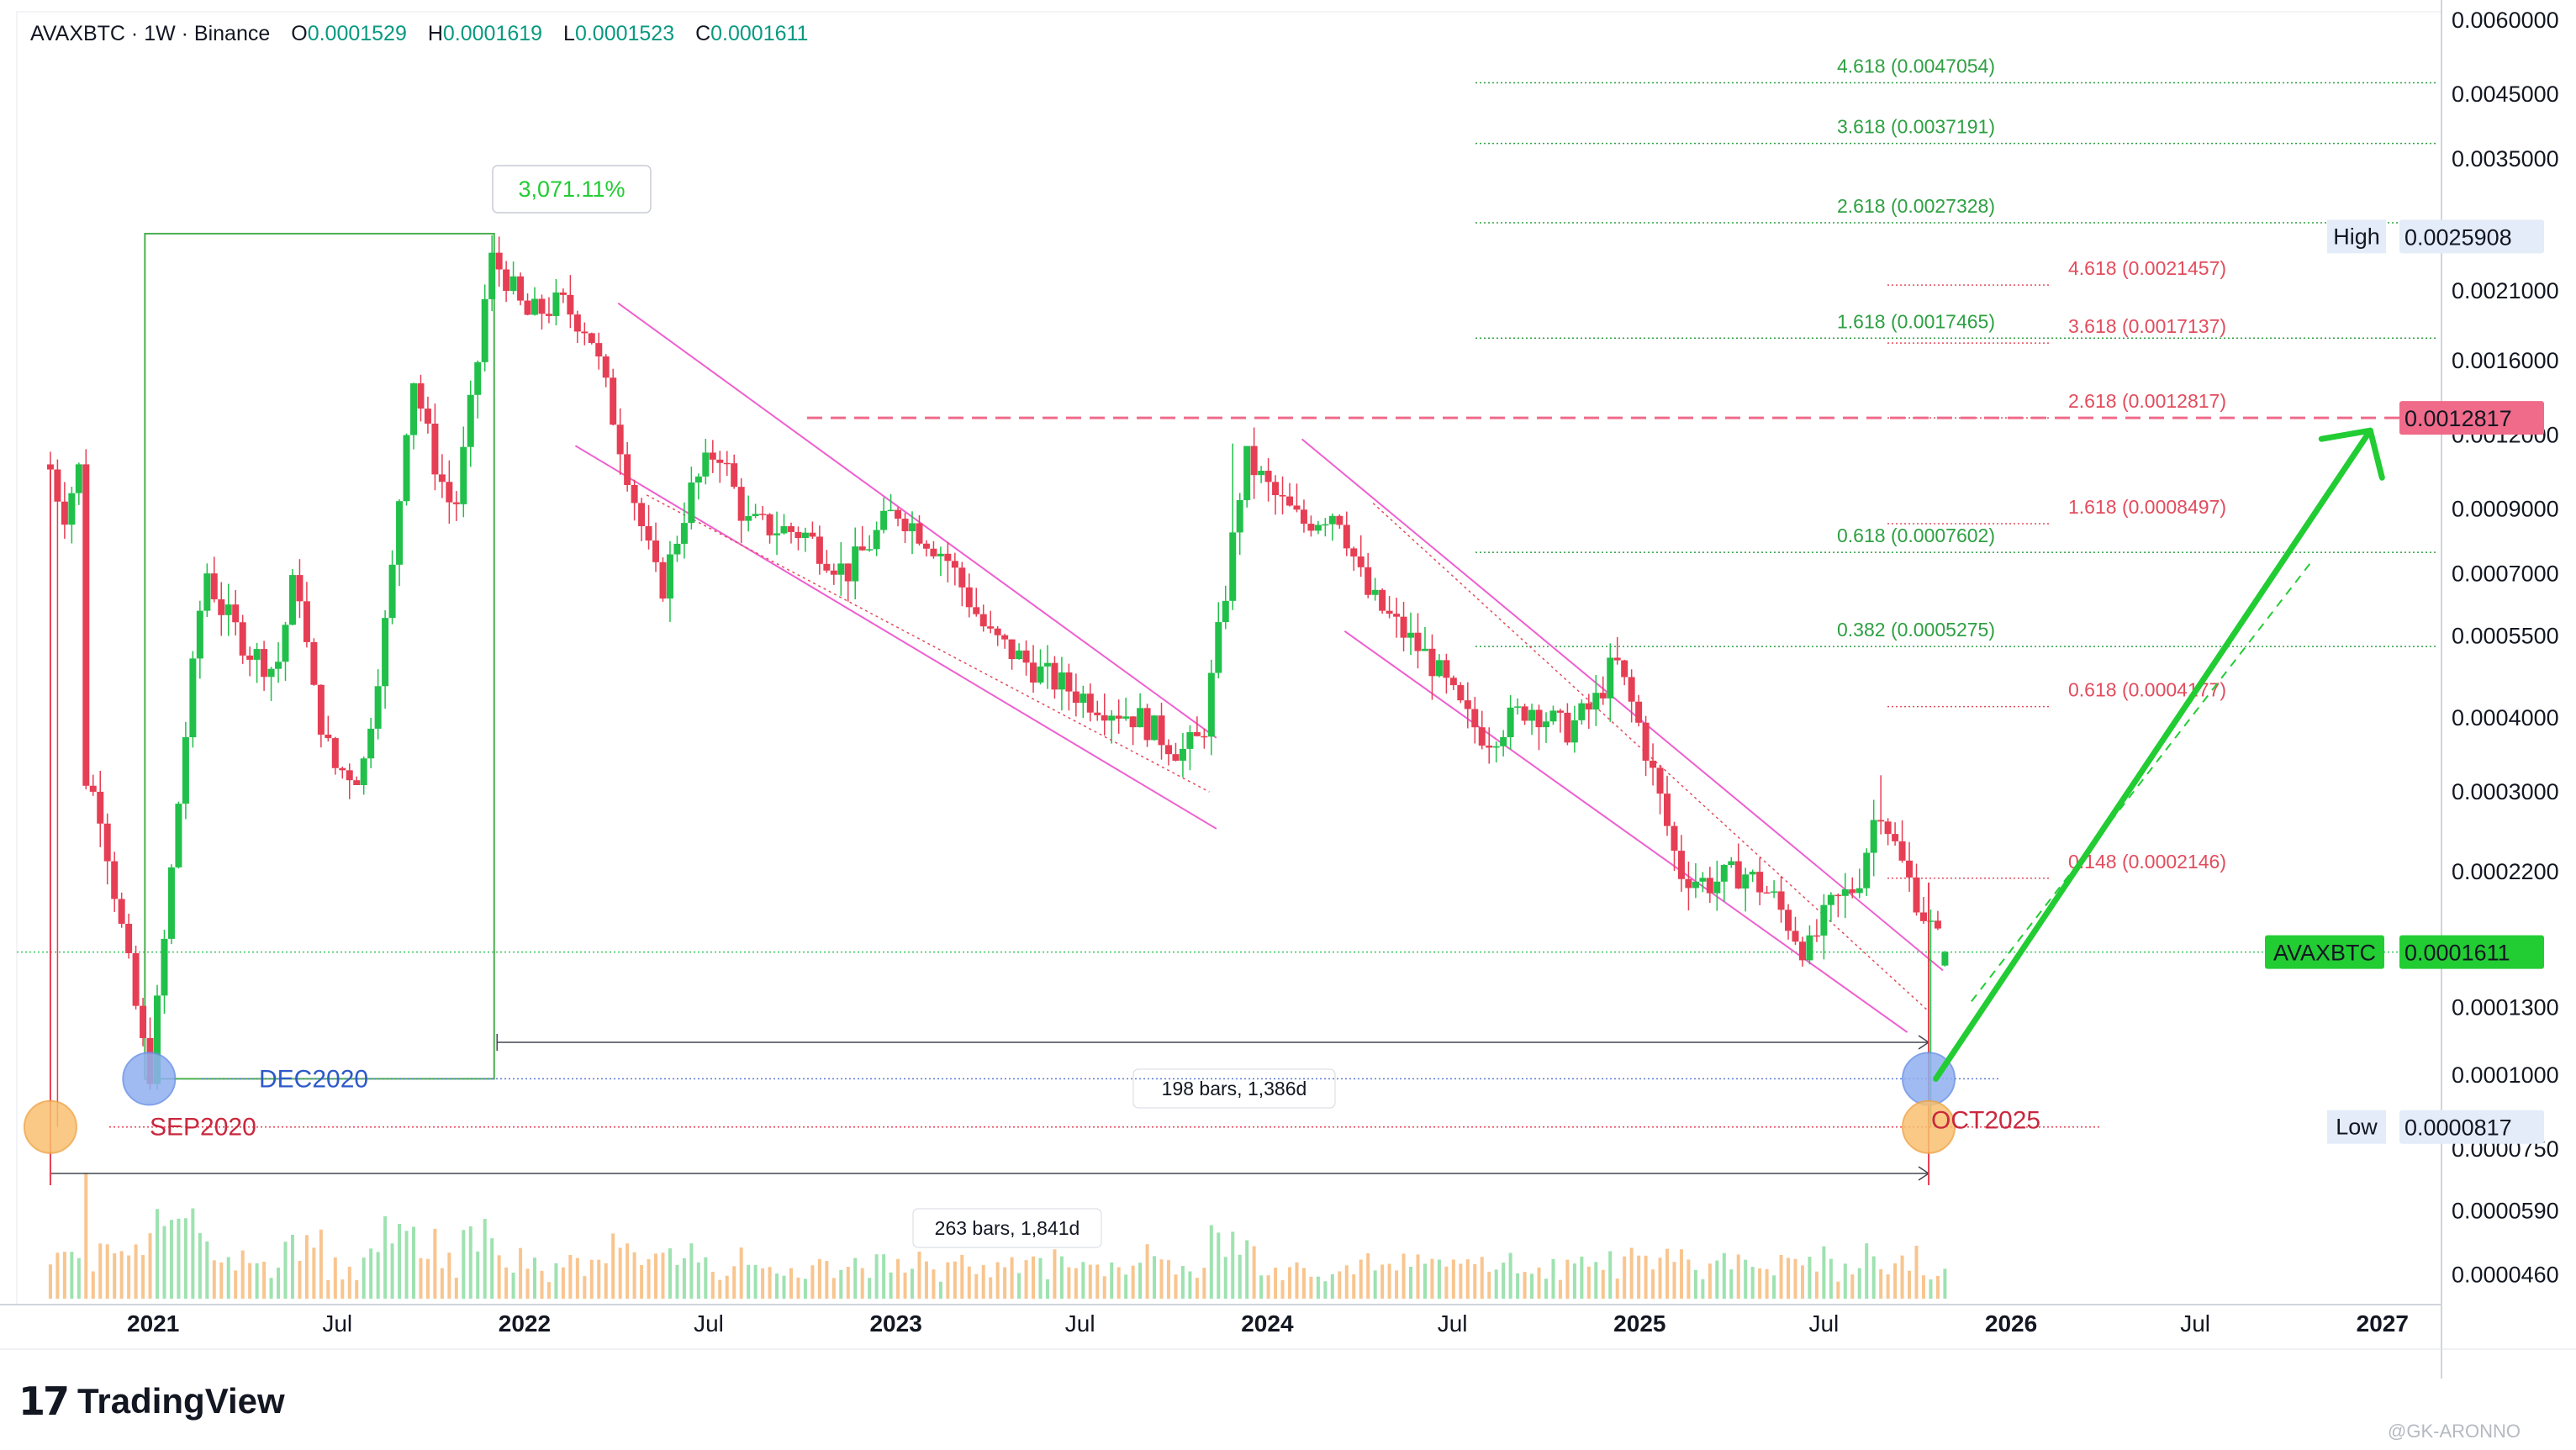  What do you see at coordinates (2153, 754) in the screenshot?
I see `projection-arrow-line` at bounding box center [2153, 754].